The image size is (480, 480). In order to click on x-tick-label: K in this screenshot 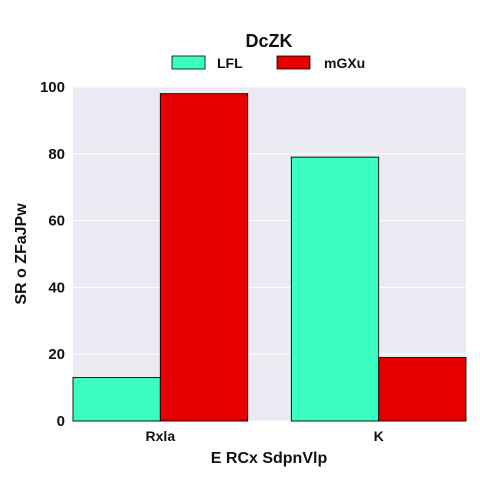, I will do `click(379, 436)`.